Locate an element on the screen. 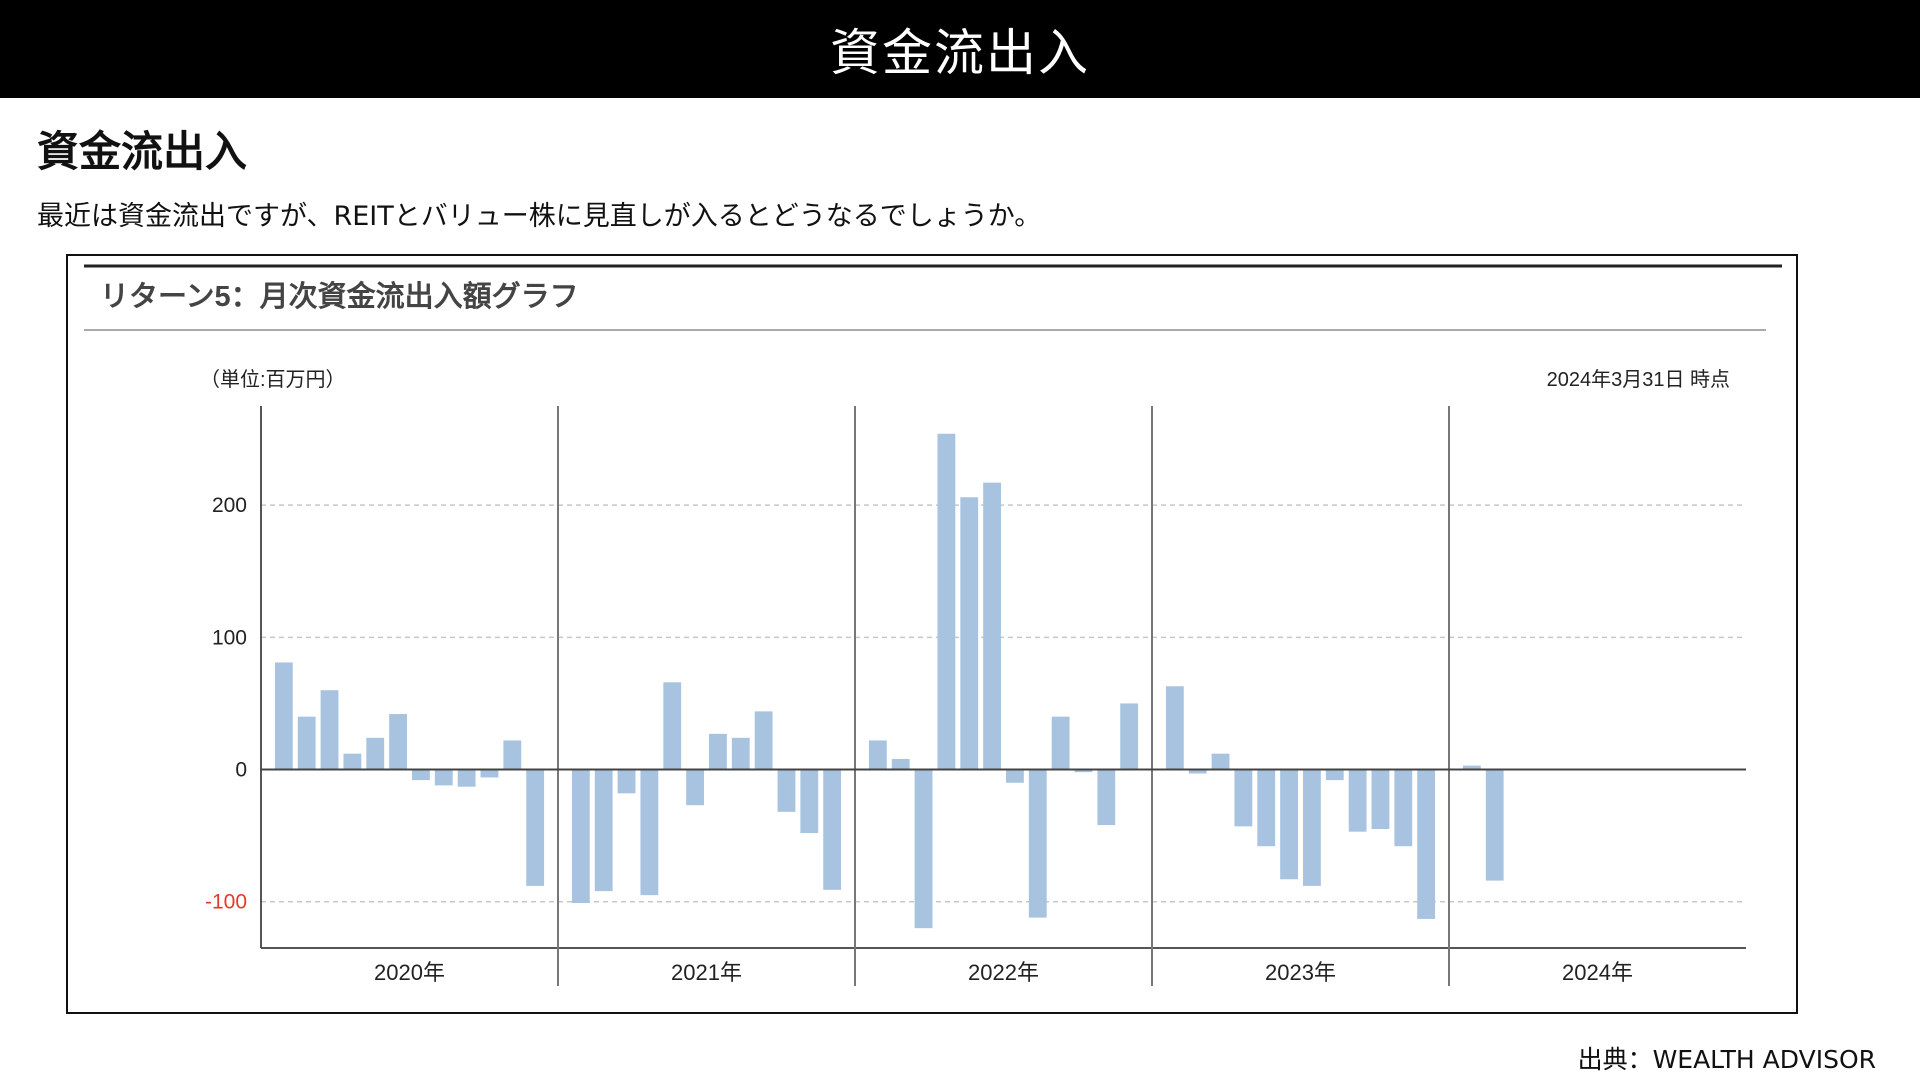  section-heading: 資金流出入 is located at coordinates (142, 151).